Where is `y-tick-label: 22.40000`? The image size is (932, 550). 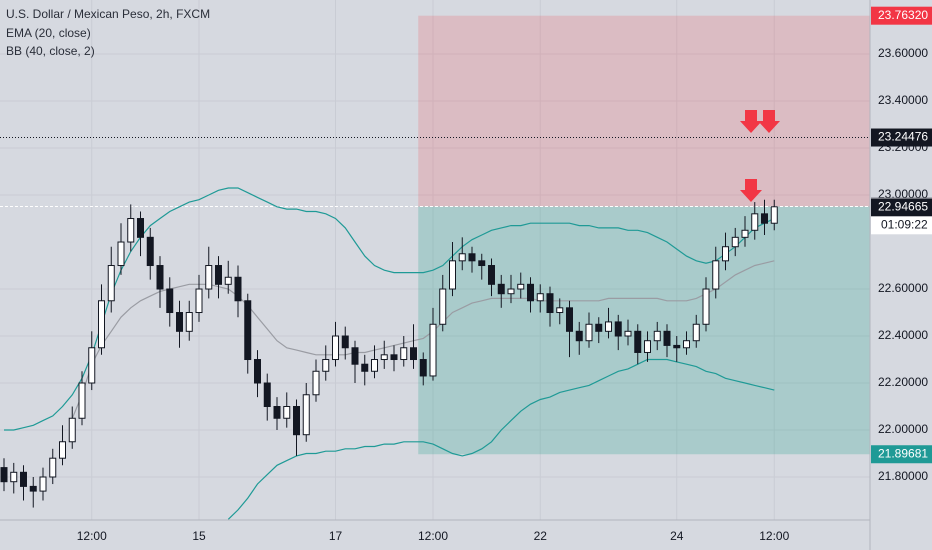 y-tick-label: 22.40000 is located at coordinates (903, 335).